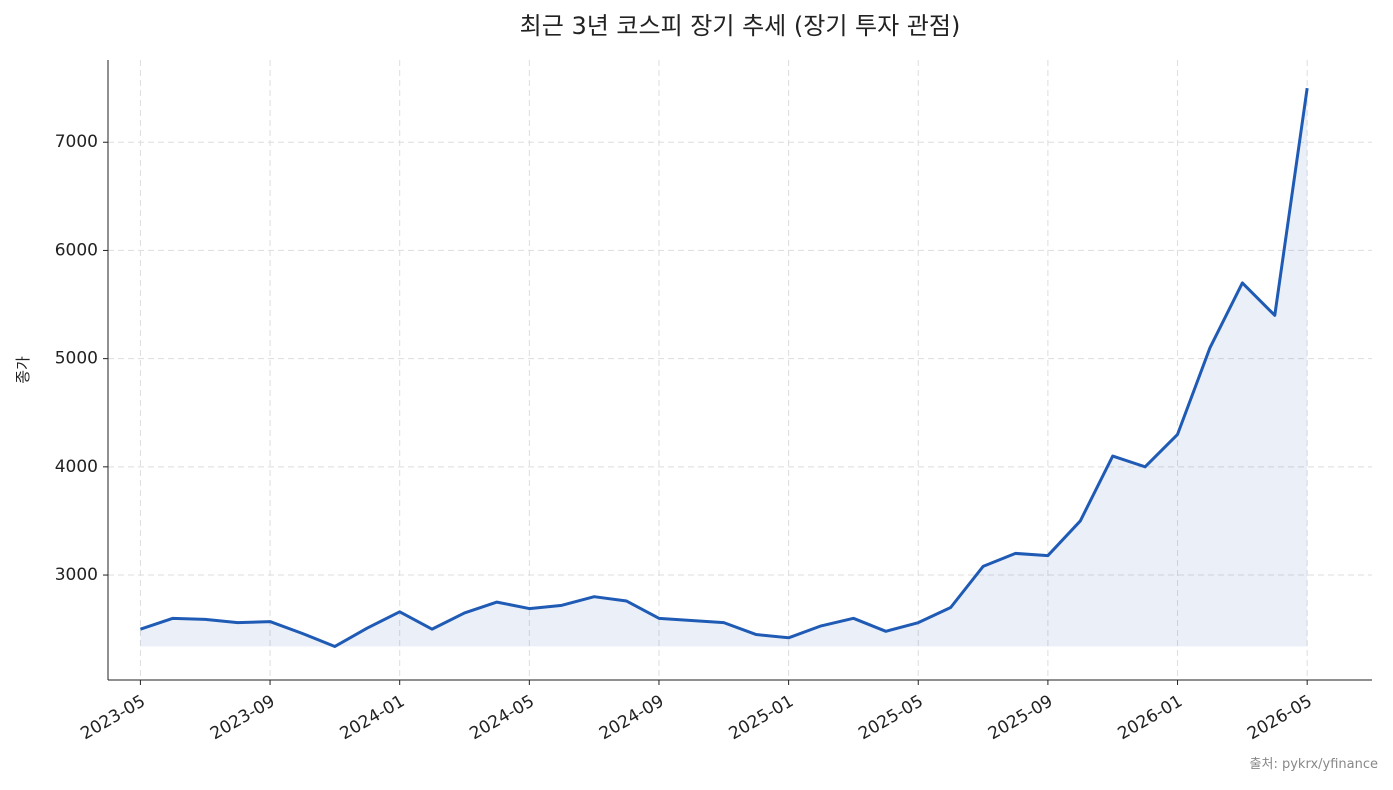 The width and height of the screenshot is (1393, 790). Describe the element at coordinates (1314, 764) in the screenshot. I see `source-note: 출처: pykrx/yfinance` at that location.